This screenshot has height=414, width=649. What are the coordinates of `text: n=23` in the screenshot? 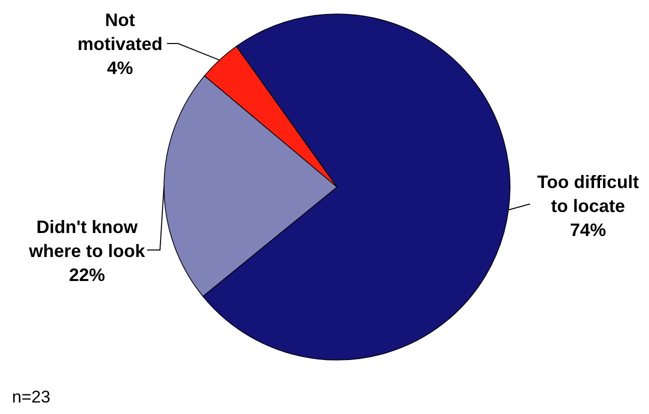 It's located at (31, 397).